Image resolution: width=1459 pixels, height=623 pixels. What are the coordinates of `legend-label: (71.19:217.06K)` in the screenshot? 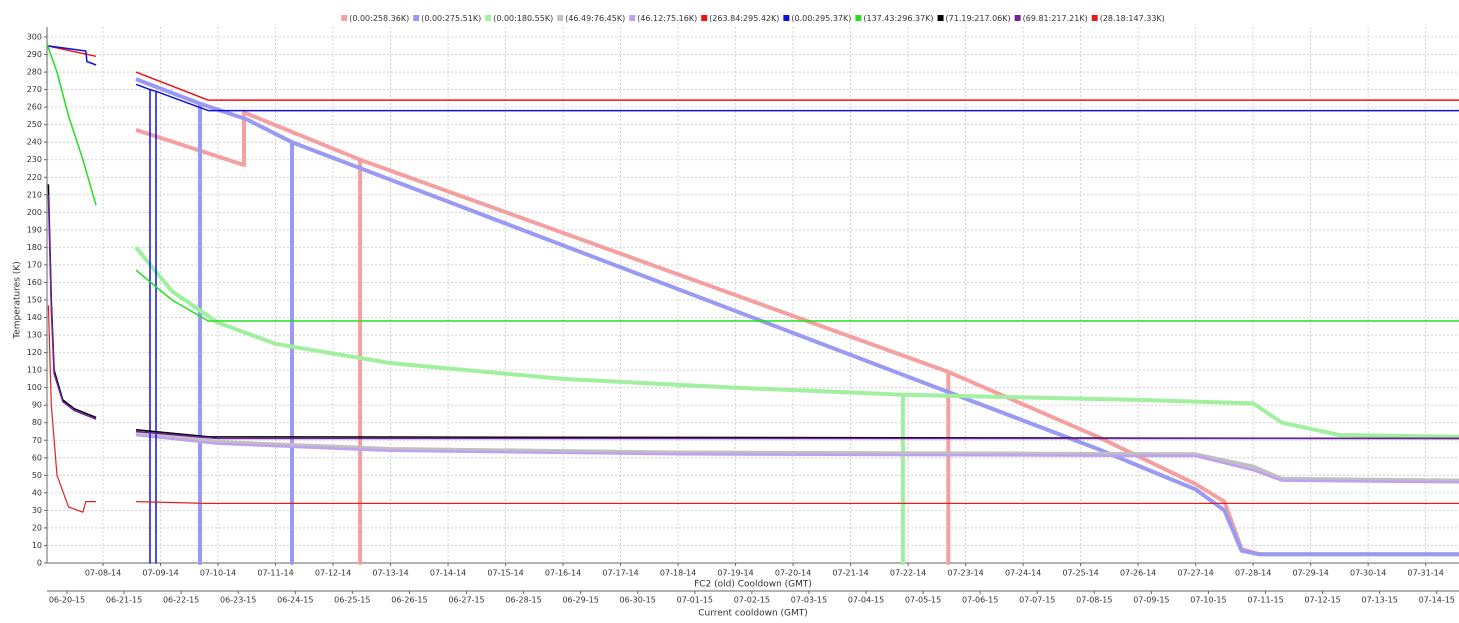 It's located at (978, 18).